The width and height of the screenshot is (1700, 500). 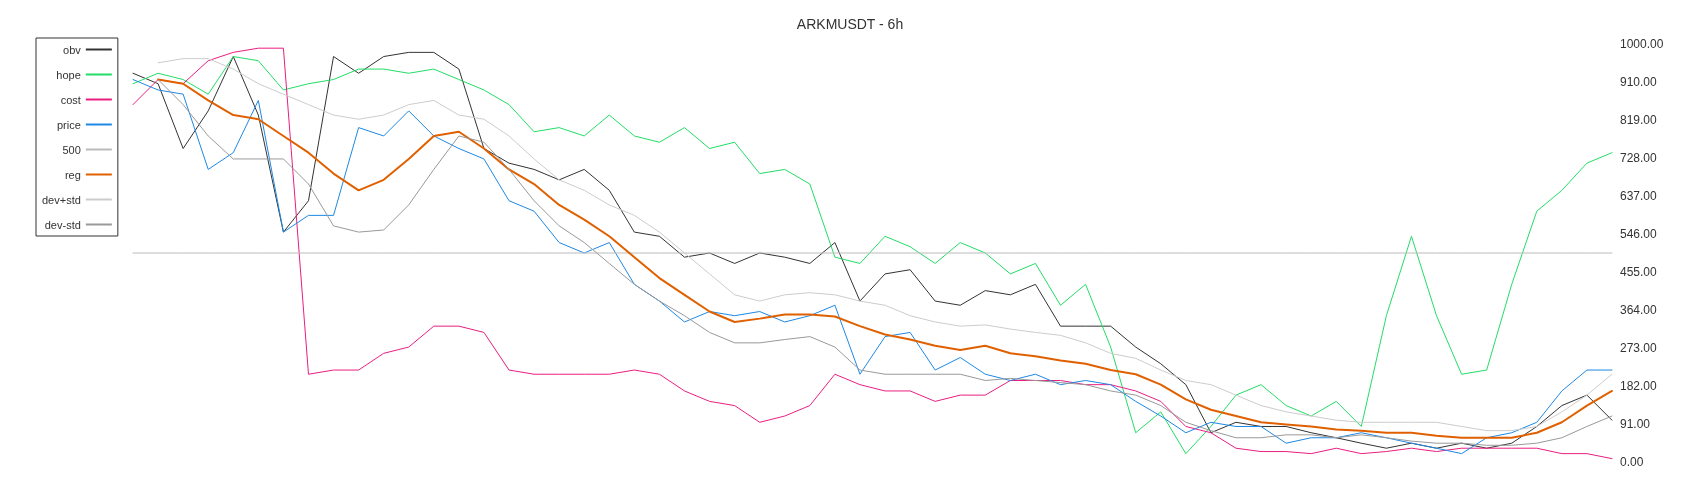 I want to click on legend-label: dev-std, so click(x=62, y=224).